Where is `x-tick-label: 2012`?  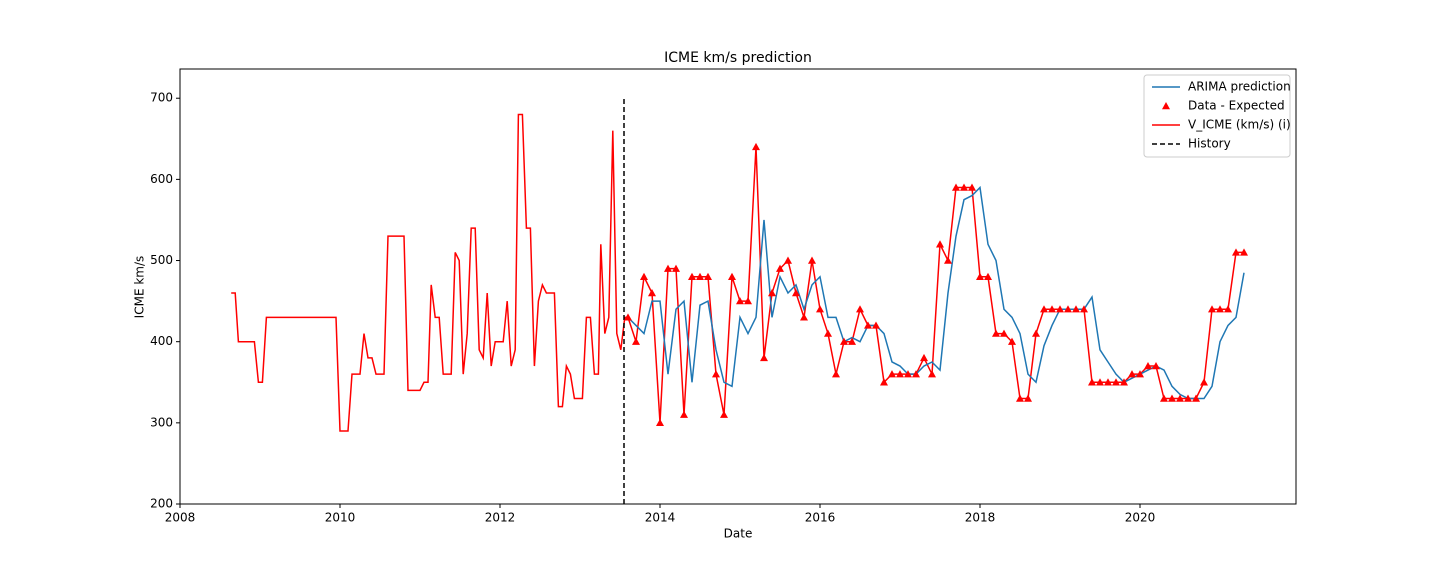 x-tick-label: 2012 is located at coordinates (500, 518).